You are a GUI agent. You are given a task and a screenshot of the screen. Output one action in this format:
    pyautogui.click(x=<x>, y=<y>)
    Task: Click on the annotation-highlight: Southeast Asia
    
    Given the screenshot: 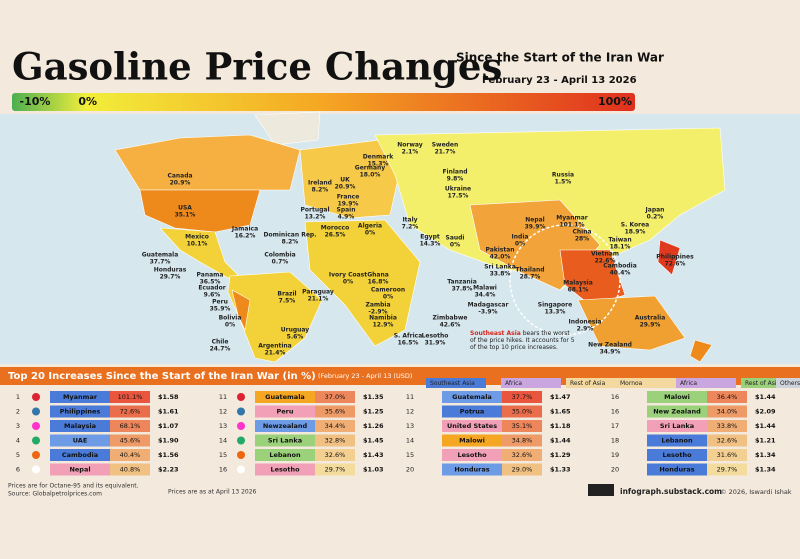 What is the action you would take?
    pyautogui.click(x=495, y=333)
    